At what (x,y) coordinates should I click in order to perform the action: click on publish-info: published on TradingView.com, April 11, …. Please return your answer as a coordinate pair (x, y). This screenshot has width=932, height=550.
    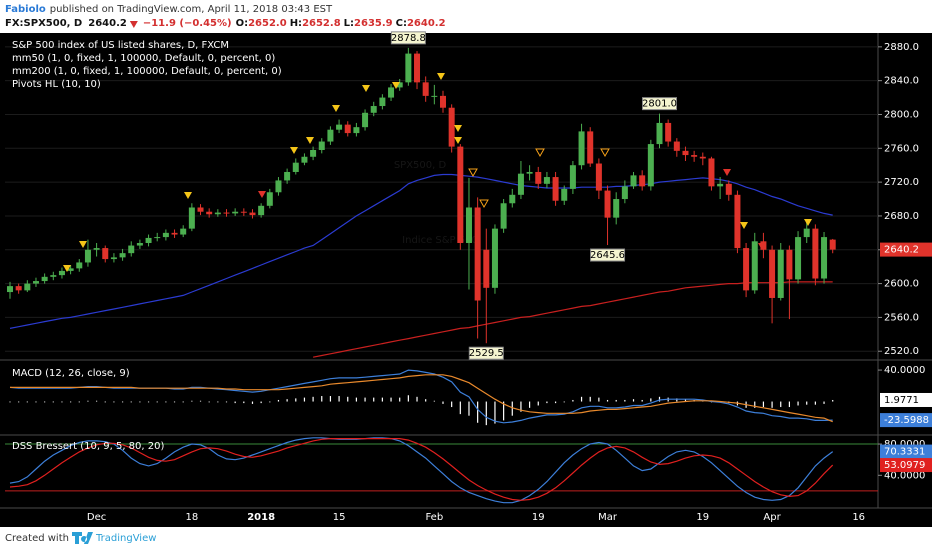
    Looking at the image, I should click on (191, 9).